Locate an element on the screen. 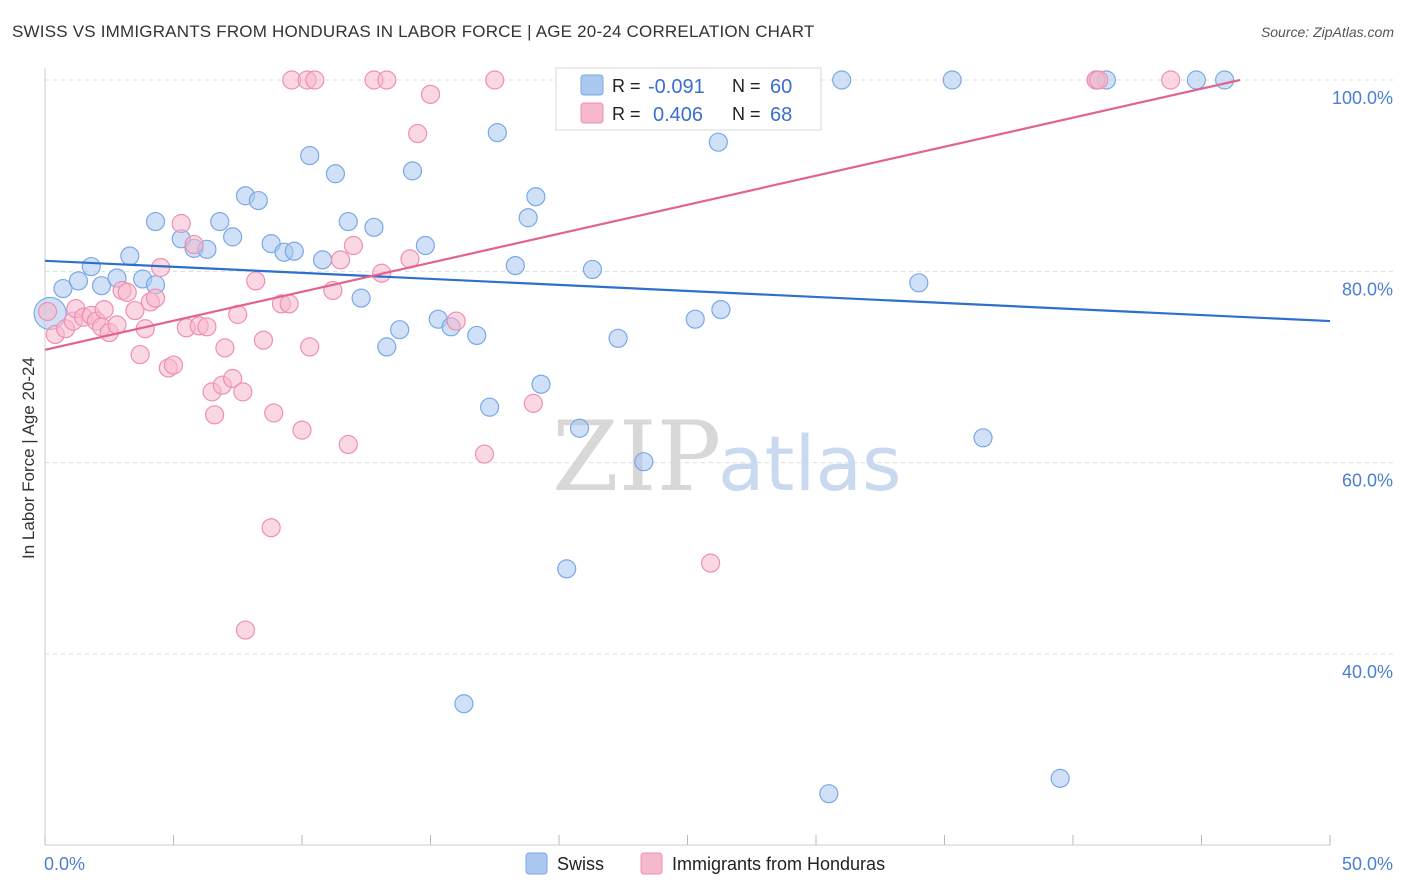 This screenshot has width=1406, height=892. x-tick-labels: 0.0% 50.0% is located at coordinates (718, 864).